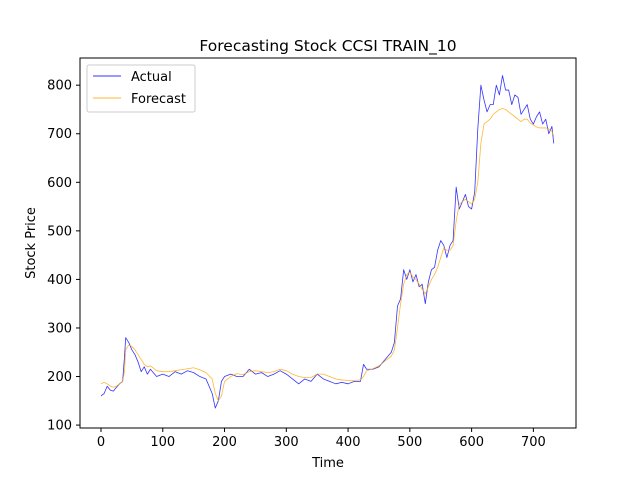 The width and height of the screenshot is (640, 480). Describe the element at coordinates (151, 77) in the screenshot. I see `legend-label-actual: Actual` at that location.